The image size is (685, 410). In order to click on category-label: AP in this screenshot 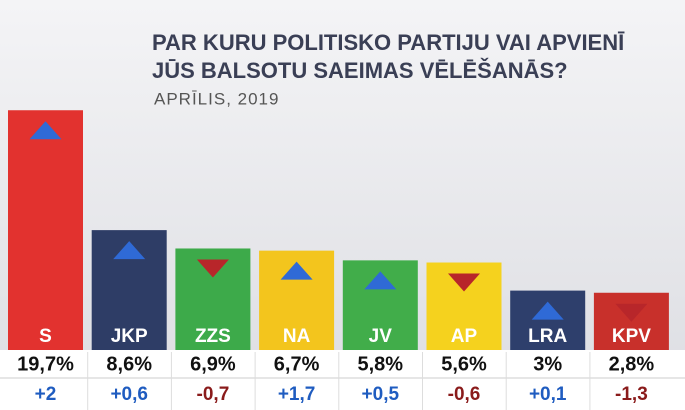, I will do `click(464, 336)`.